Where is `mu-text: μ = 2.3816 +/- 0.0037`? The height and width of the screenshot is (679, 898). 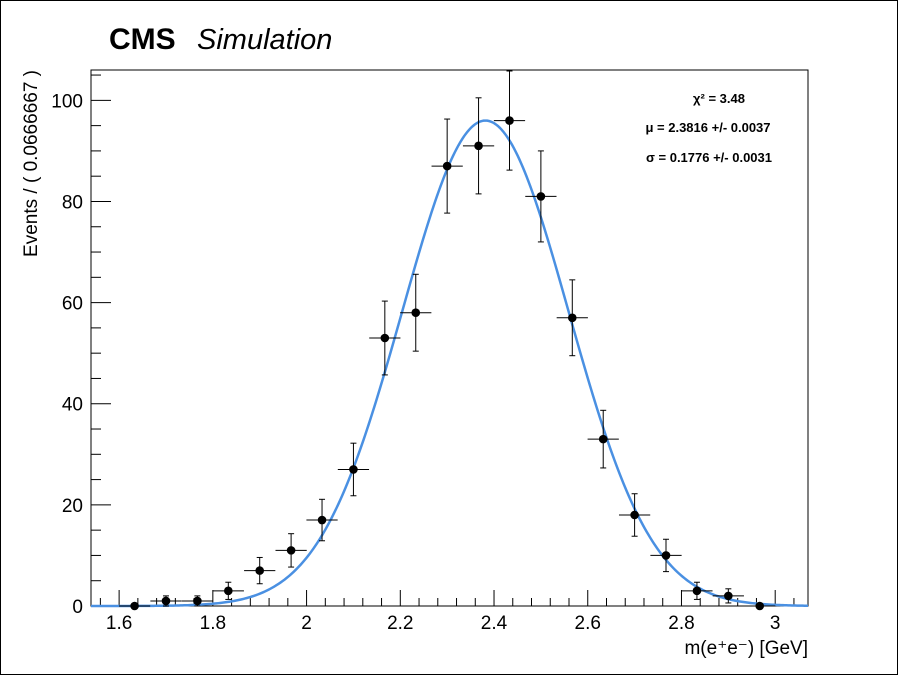 mu-text: μ = 2.3816 +/- 0.0037 is located at coordinates (707, 127).